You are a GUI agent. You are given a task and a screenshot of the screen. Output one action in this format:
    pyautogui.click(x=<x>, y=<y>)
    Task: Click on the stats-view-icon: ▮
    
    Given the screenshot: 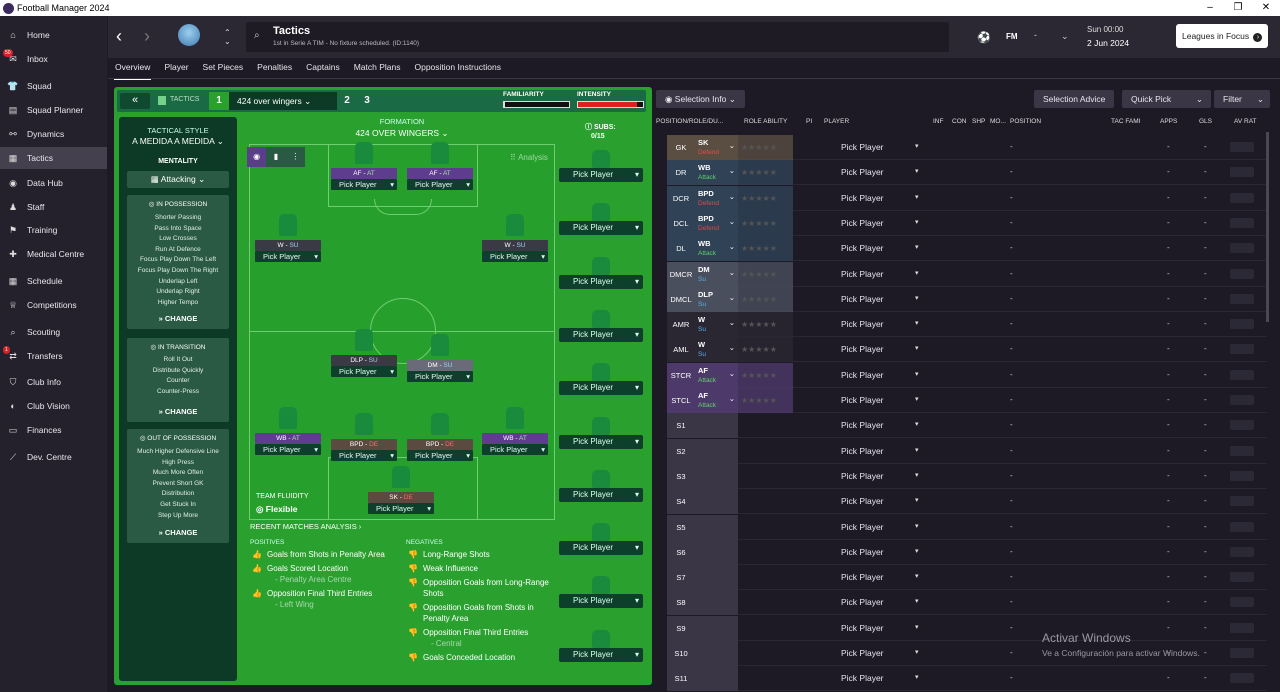 What is the action you would take?
    pyautogui.click(x=276, y=157)
    